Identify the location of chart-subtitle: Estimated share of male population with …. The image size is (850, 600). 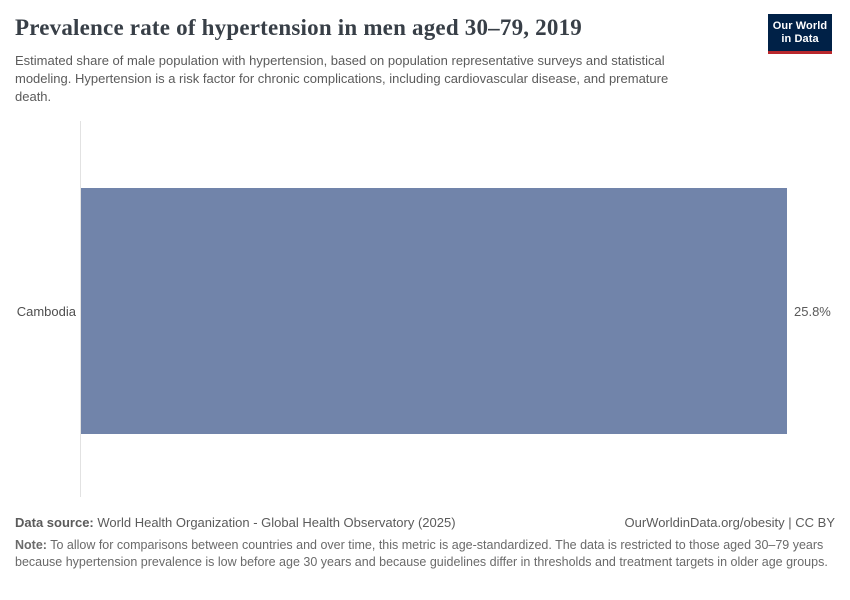
(342, 78).